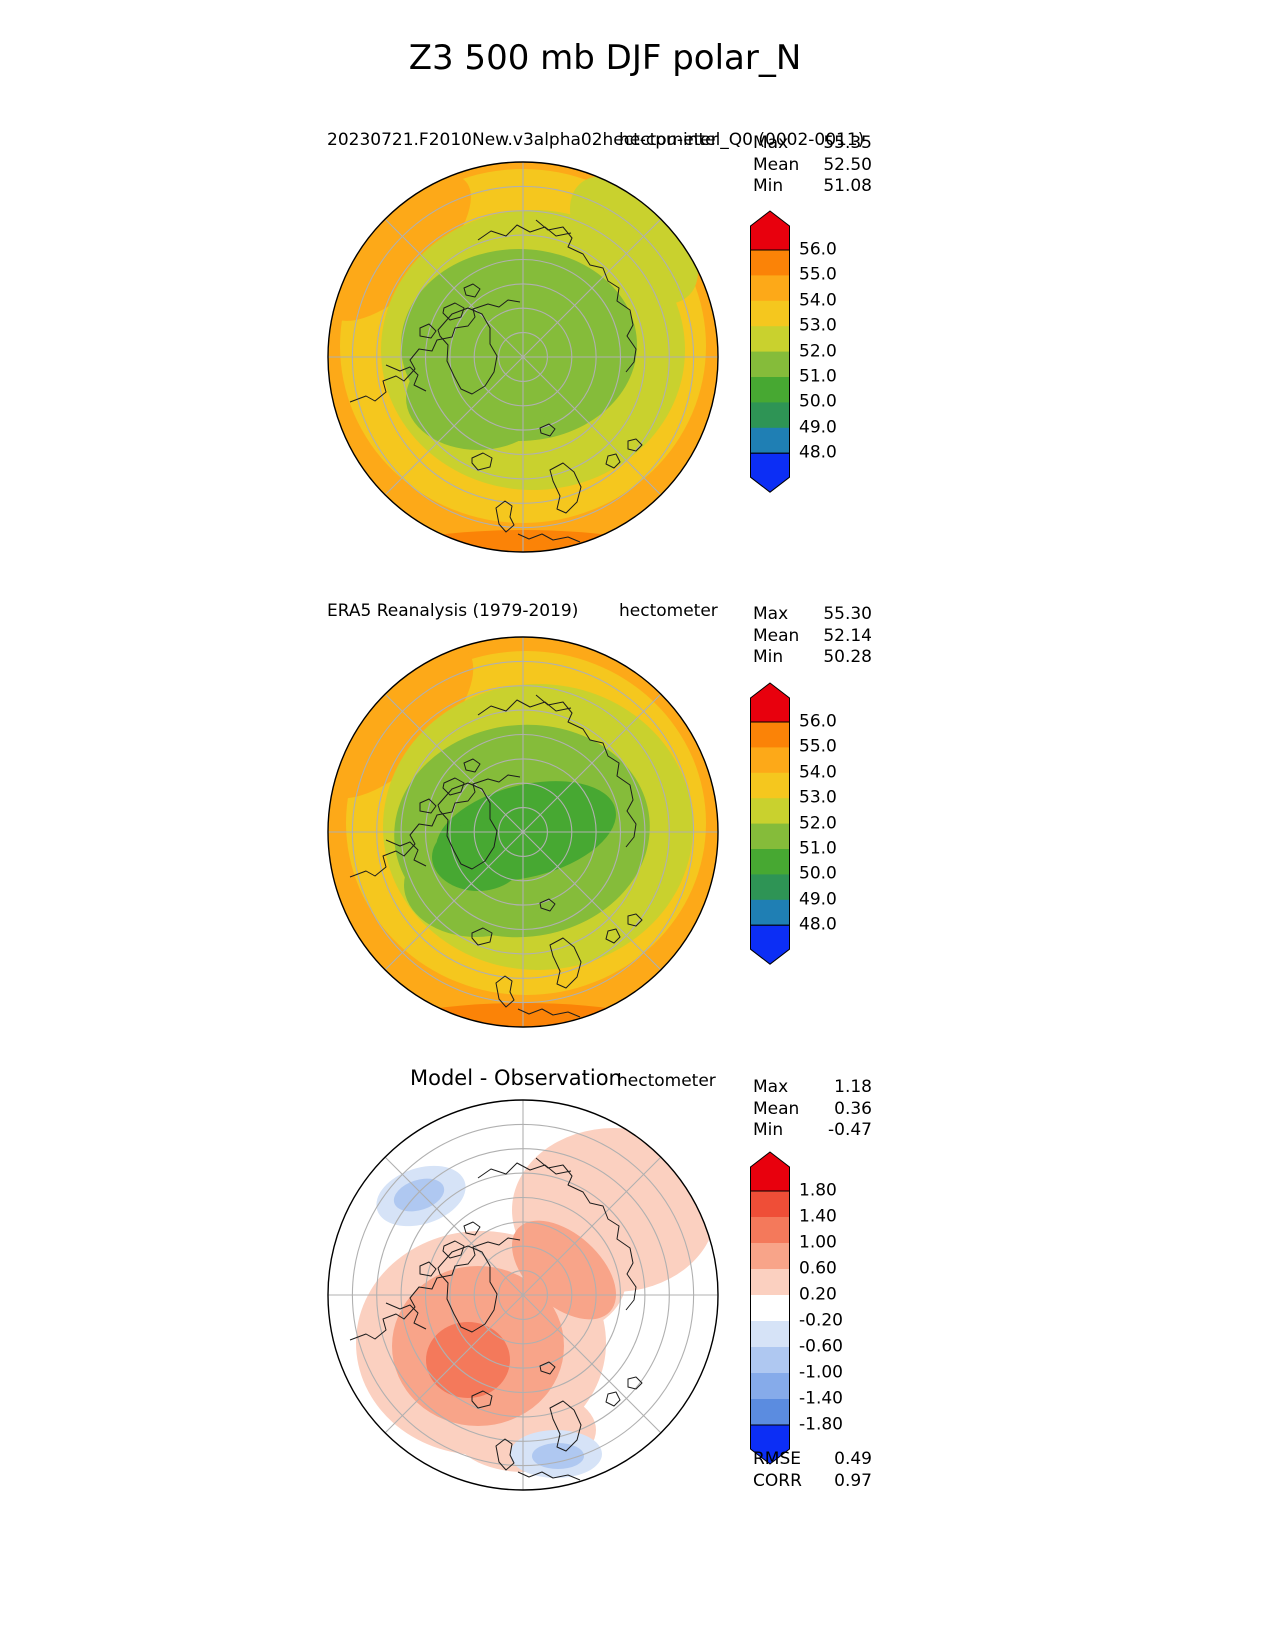 The width and height of the screenshot is (1275, 1650). I want to click on panel-difference-title: Model - Observation, so click(516, 1078).